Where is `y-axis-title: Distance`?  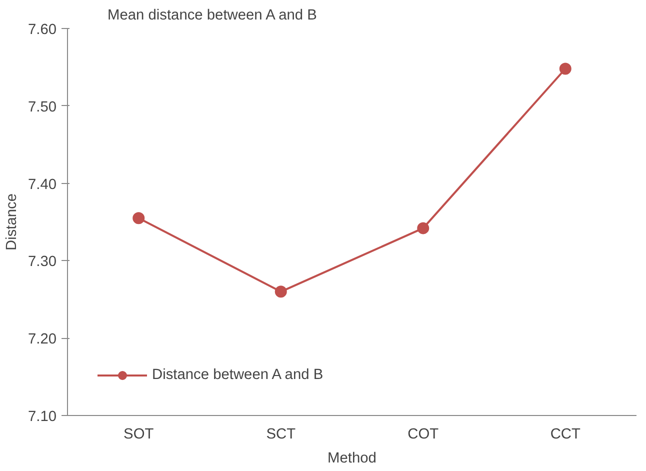 y-axis-title: Distance is located at coordinates (12, 222).